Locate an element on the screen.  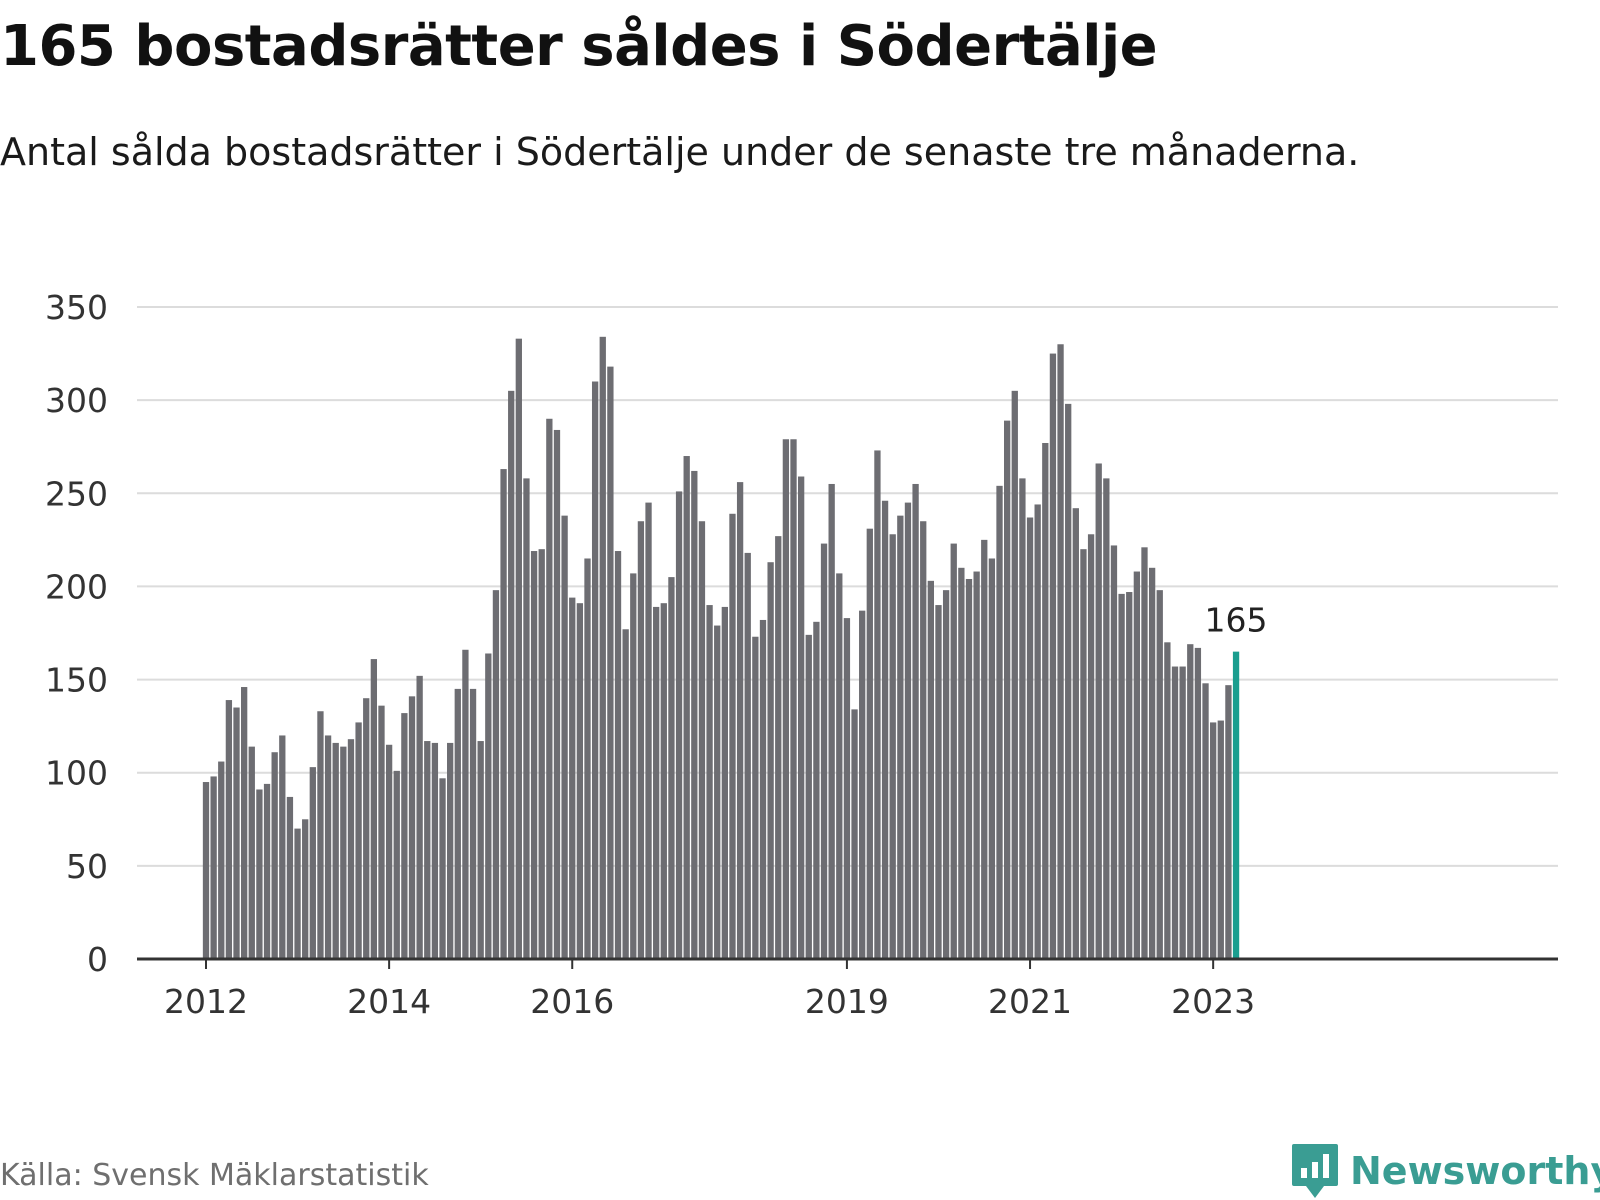
bar-highlighted is located at coordinates (1236, 805).